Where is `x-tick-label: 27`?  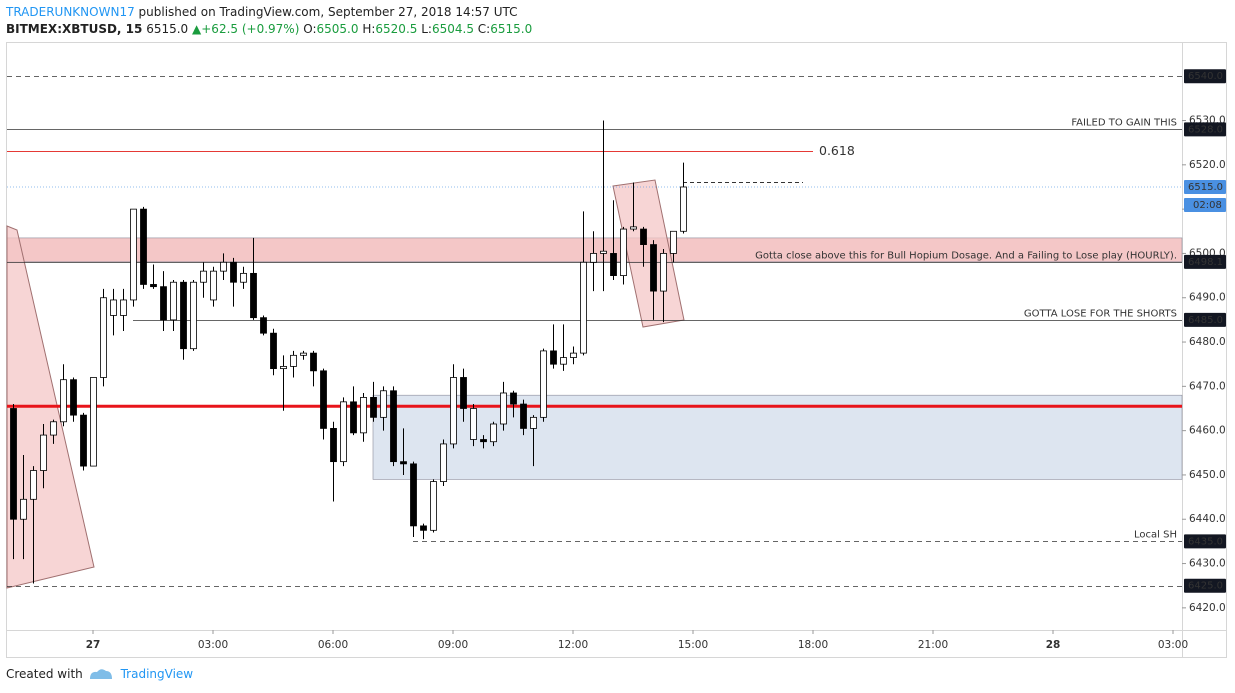 x-tick-label: 27 is located at coordinates (93, 645).